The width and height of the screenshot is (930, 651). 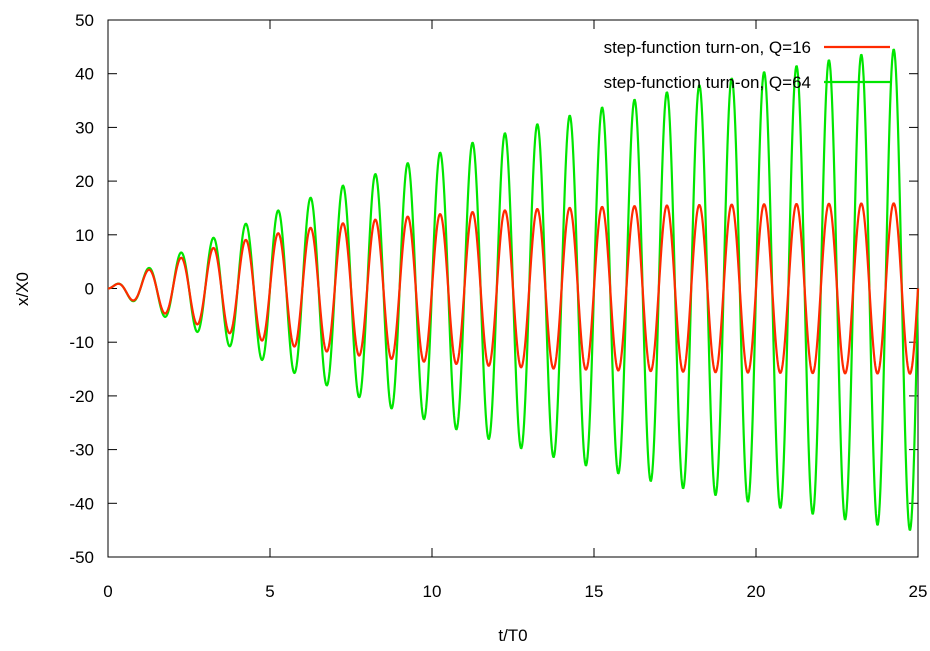 I want to click on y-tick-label: -50, so click(x=81, y=557).